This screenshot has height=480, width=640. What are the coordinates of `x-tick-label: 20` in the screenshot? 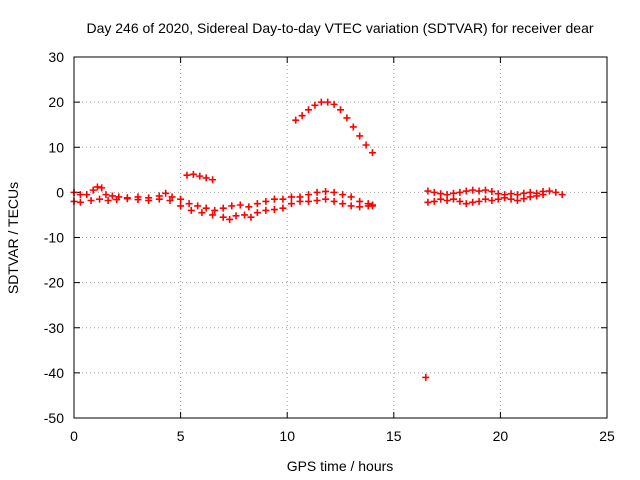 It's located at (501, 436).